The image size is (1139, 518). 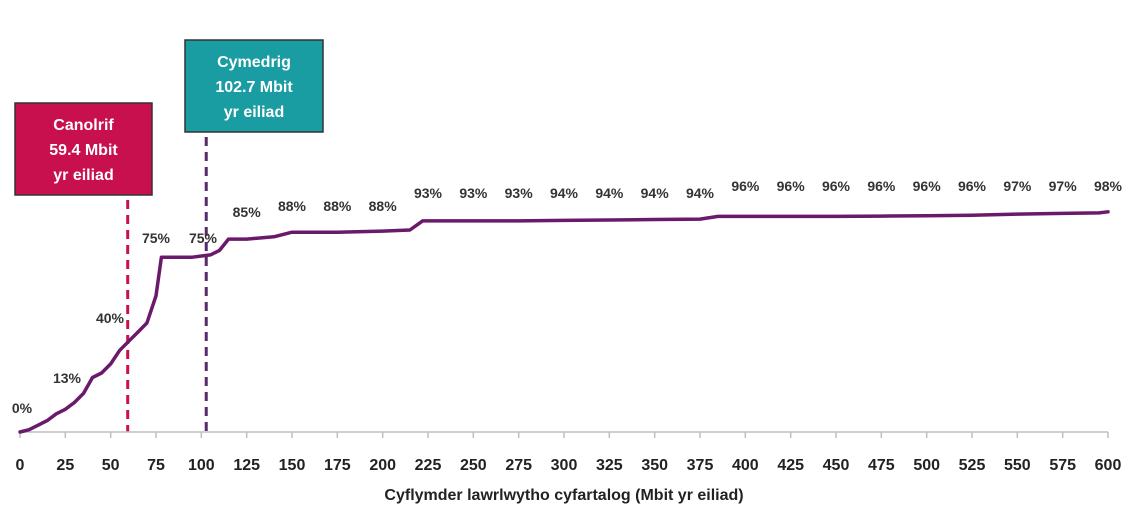 I want to click on median-callout-text: 59.4 Mbit, so click(x=83, y=150).